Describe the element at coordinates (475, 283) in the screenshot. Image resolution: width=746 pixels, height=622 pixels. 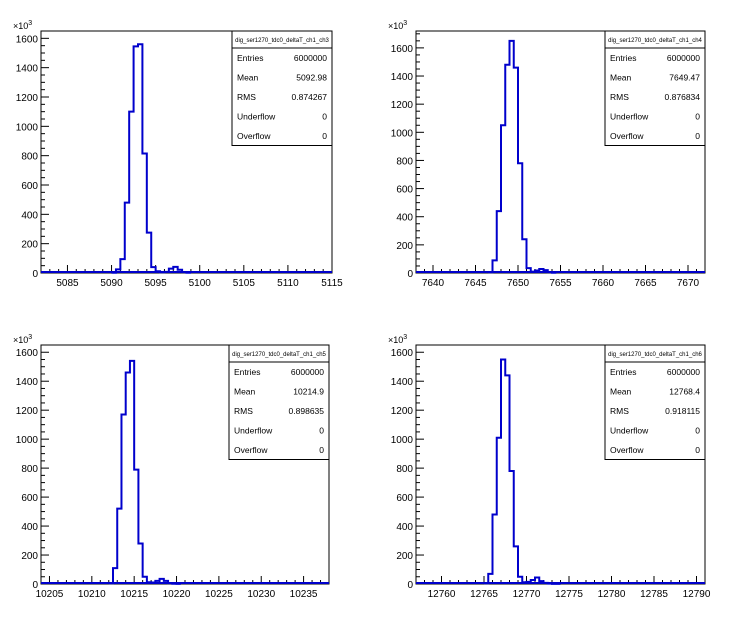
I see `x-tick-label: 7645` at that location.